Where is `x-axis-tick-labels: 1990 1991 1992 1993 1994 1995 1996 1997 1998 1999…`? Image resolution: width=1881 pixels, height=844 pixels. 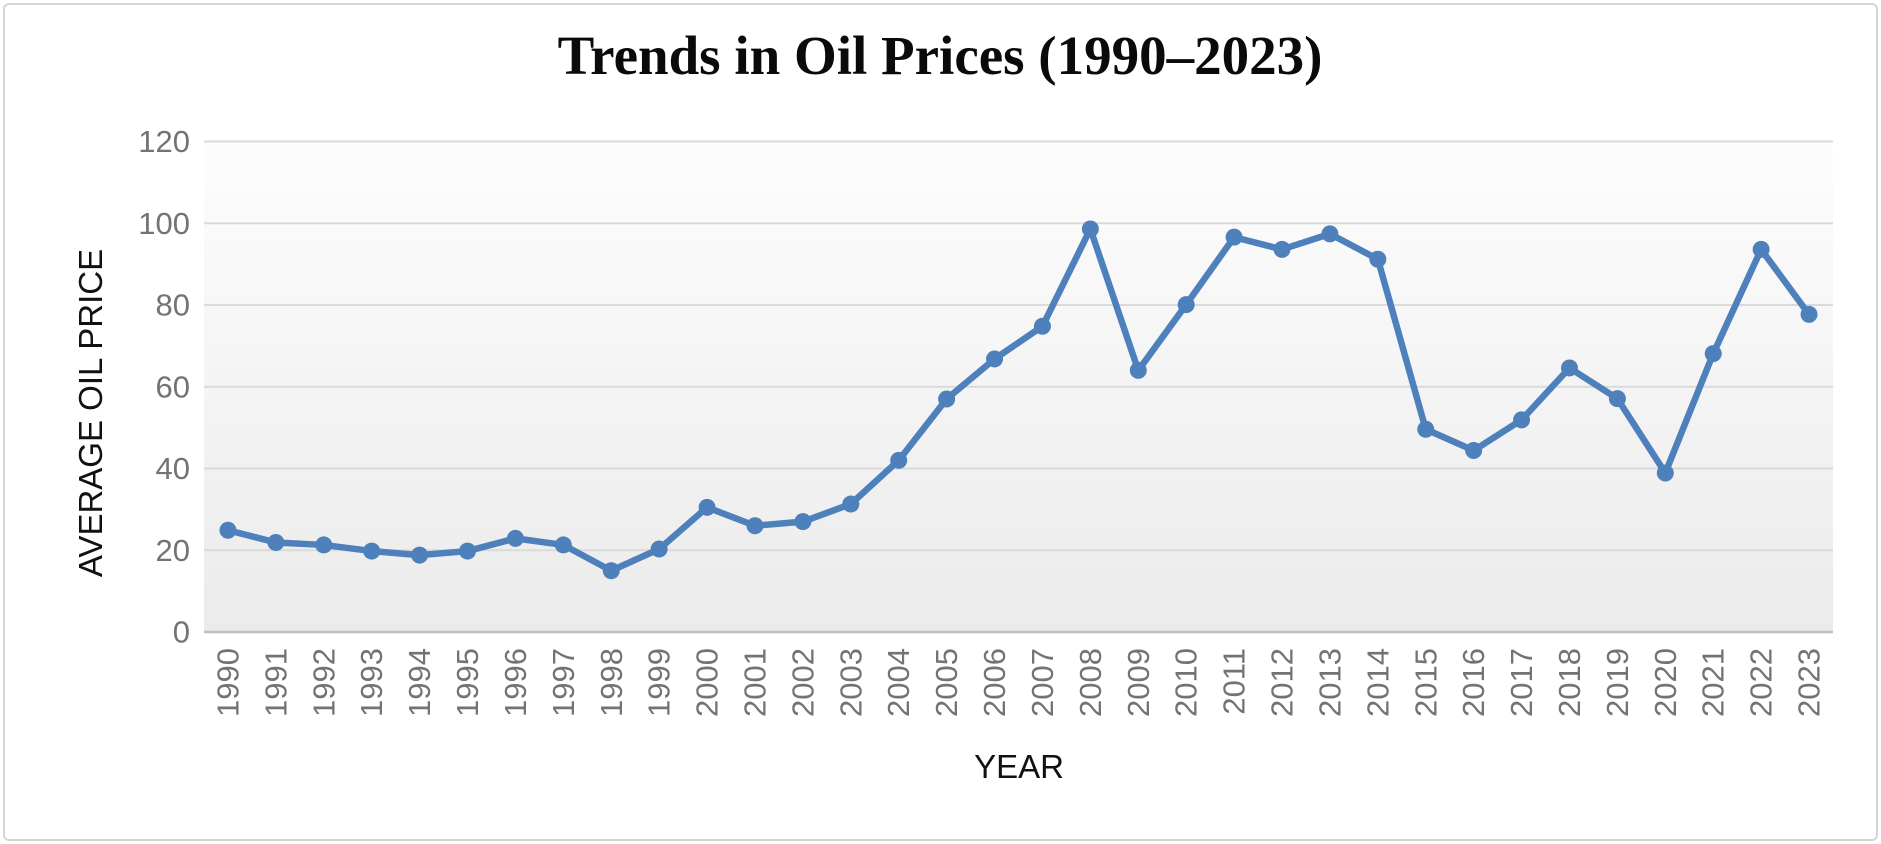 x-axis-tick-labels: 1990 1991 1992 1993 1994 1995 1996 1997 1998 1999… is located at coordinates (1018, 682).